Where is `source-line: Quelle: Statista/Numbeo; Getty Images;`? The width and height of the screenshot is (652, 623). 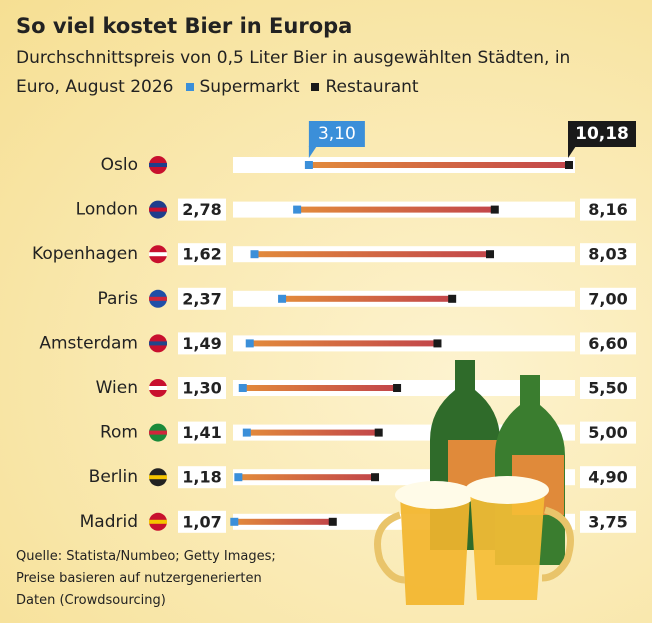
source-line: Quelle: Statista/Numbeo; Getty Images; is located at coordinates (146, 556).